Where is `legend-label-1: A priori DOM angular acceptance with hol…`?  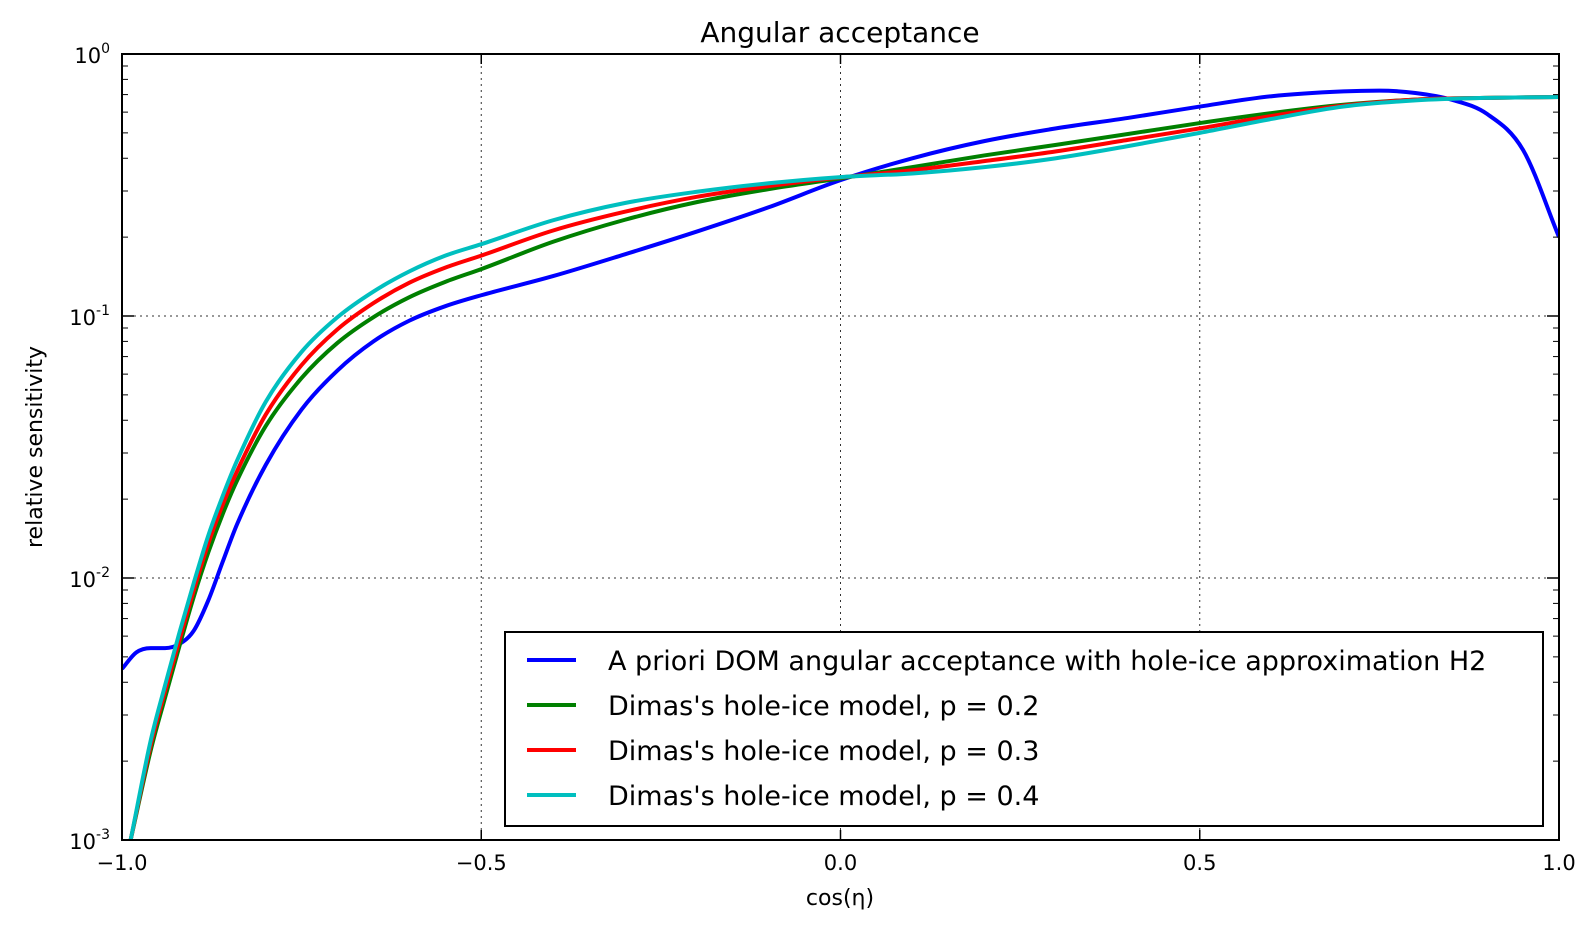
legend-label-1: A priori DOM angular acceptance with hol… is located at coordinates (1047, 661).